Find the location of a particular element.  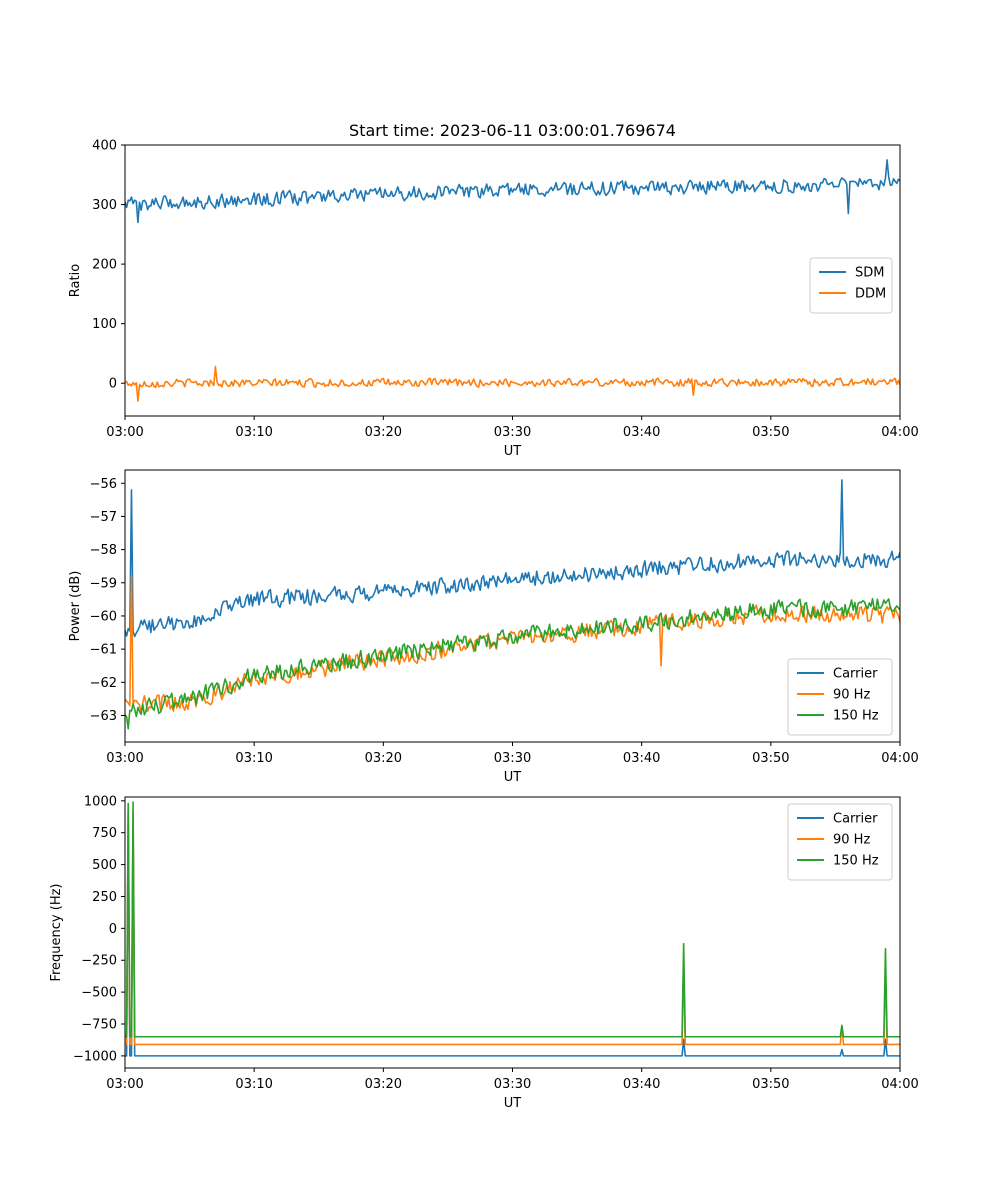

series-line-90-hz is located at coordinates (512, 644).